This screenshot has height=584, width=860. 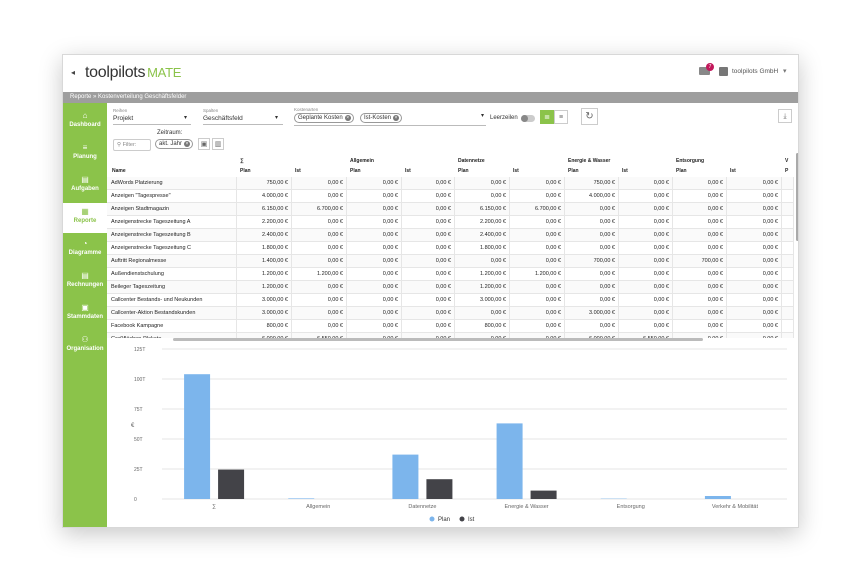 I want to click on sidebar-item-stammdaten: ▣ Stammdaten, so click(x=85, y=314).